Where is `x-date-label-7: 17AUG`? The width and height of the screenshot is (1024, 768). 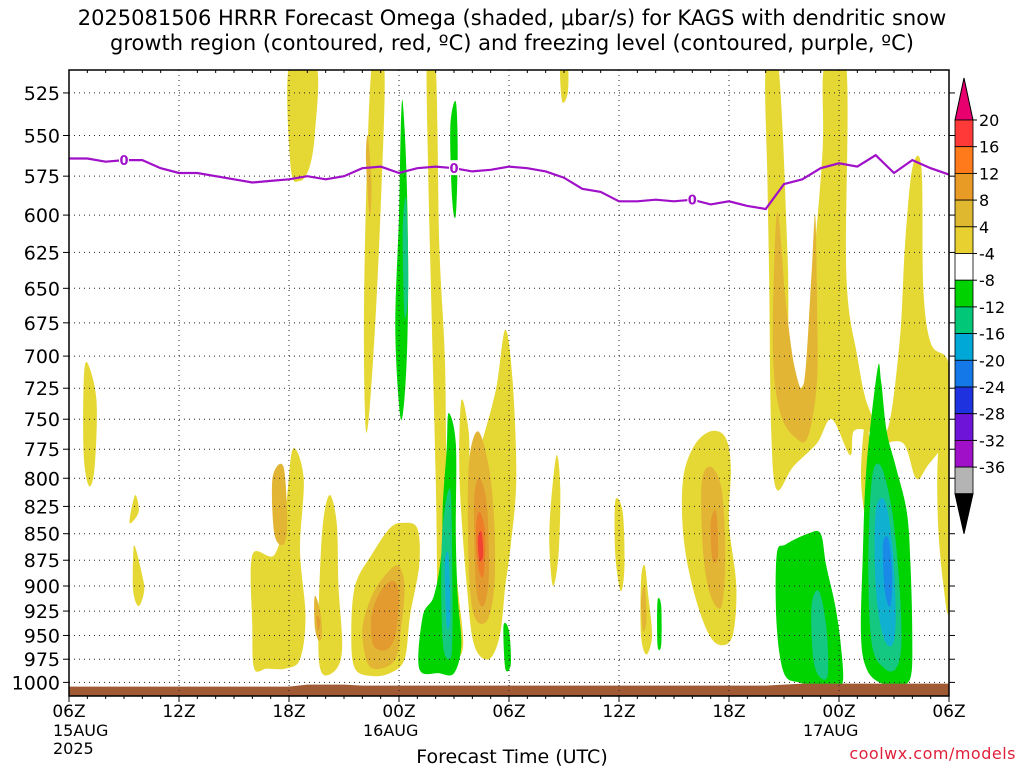
x-date-label-7: 17AUG is located at coordinates (830, 730).